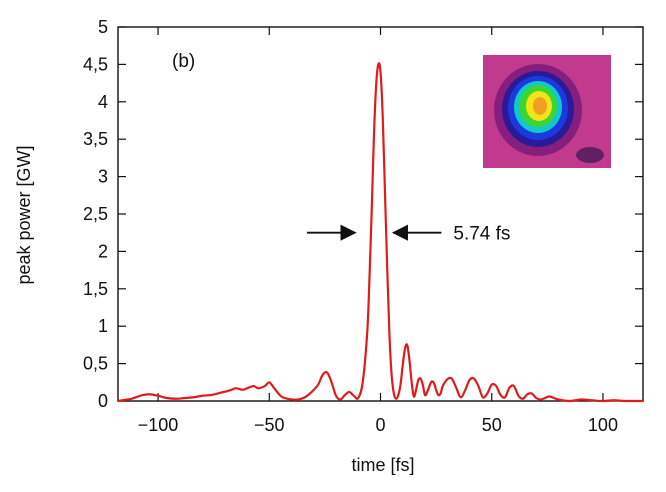 Image resolution: width=666 pixels, height=492 pixels. I want to click on y-tick-label: 4, so click(103, 102).